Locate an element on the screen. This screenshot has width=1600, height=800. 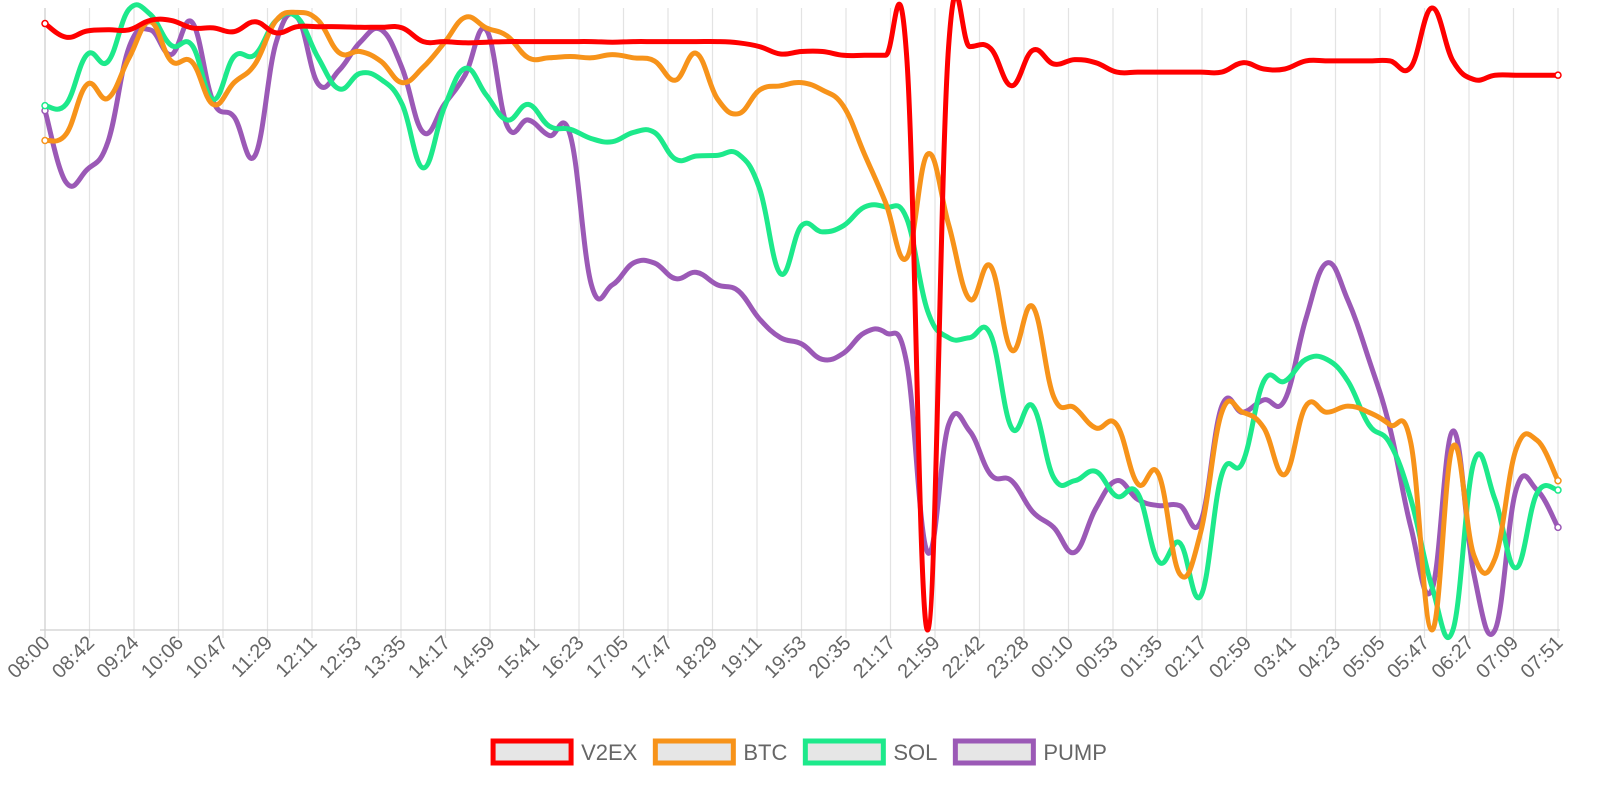
x-tick-label: 05:05 is located at coordinates (1364, 657).